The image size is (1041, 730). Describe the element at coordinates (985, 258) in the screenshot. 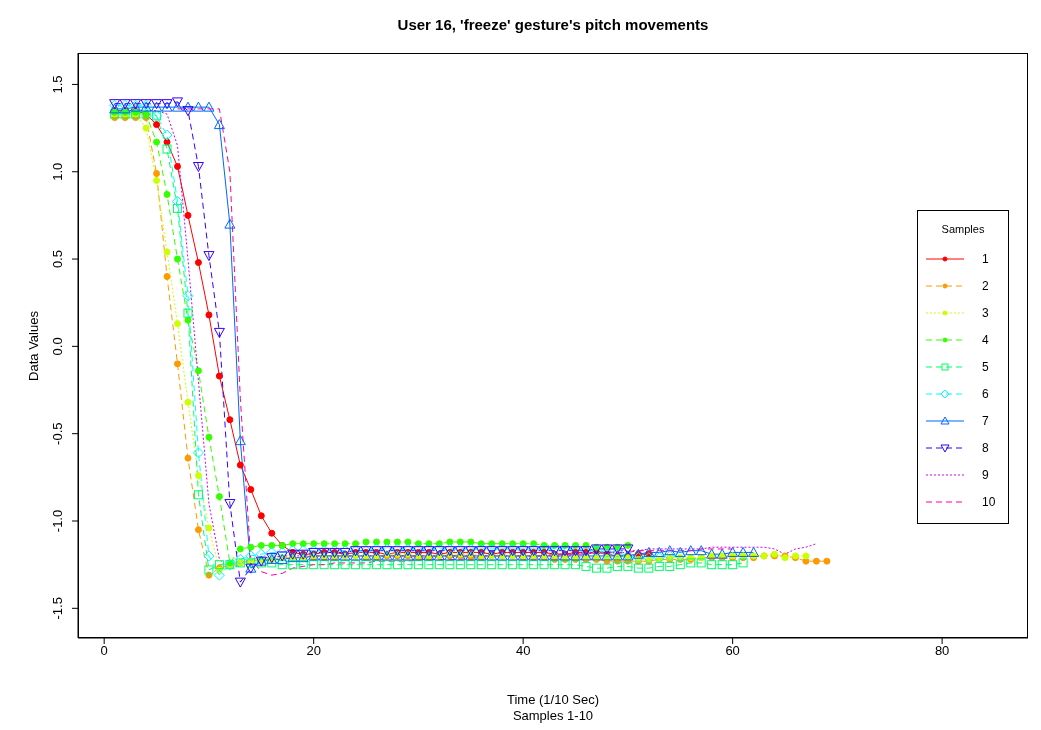

I see `legend-label: 1` at that location.